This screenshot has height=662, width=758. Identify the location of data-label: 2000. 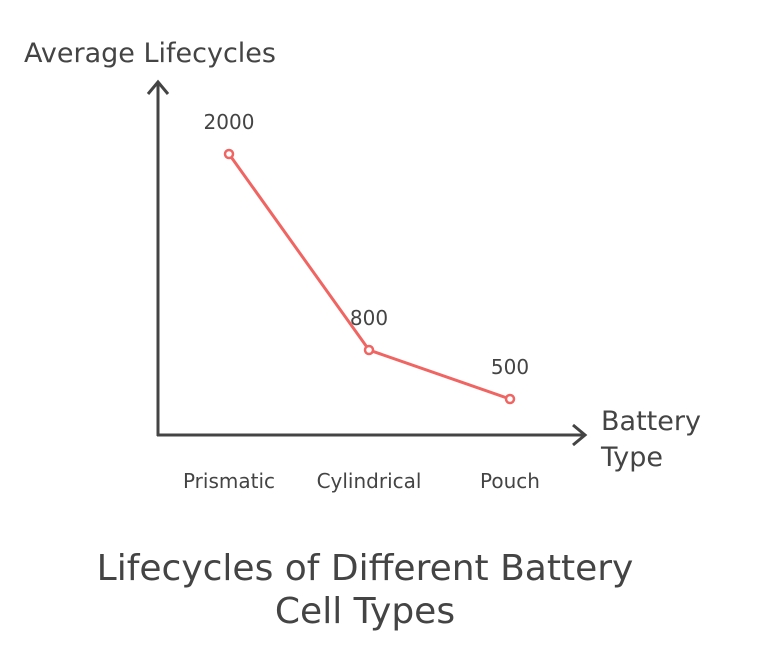
(229, 122).